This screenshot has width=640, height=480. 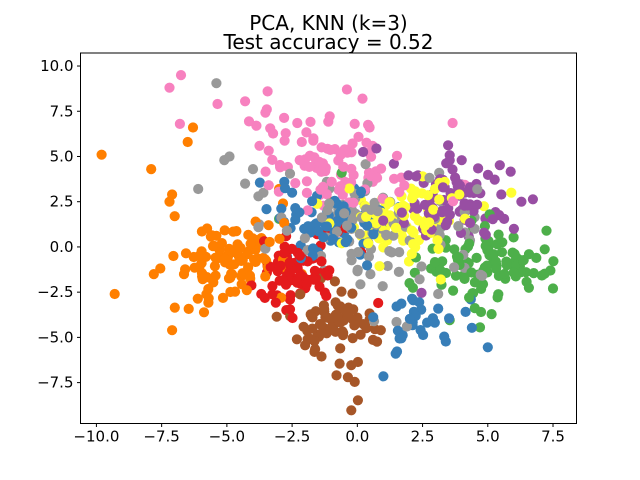 I want to click on x-tick-label: 0.0, so click(x=357, y=437).